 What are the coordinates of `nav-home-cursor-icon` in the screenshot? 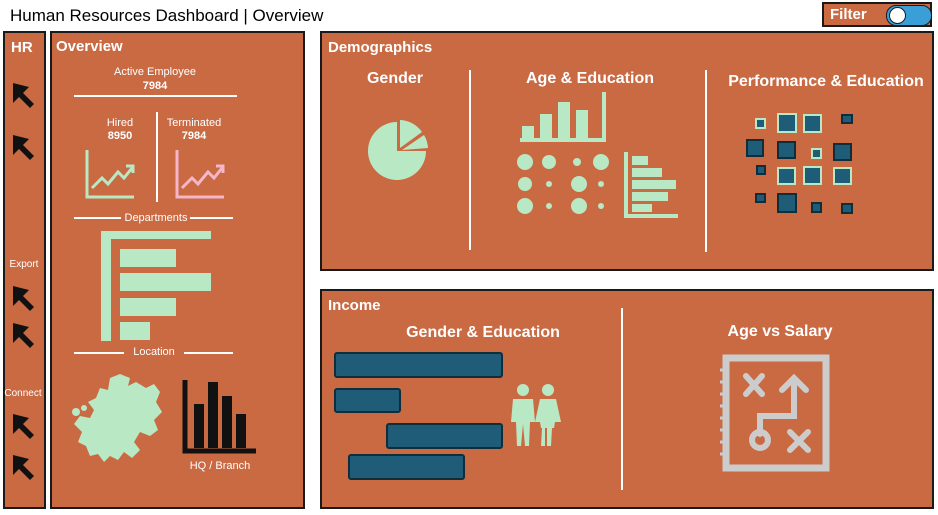 It's located at (25, 95).